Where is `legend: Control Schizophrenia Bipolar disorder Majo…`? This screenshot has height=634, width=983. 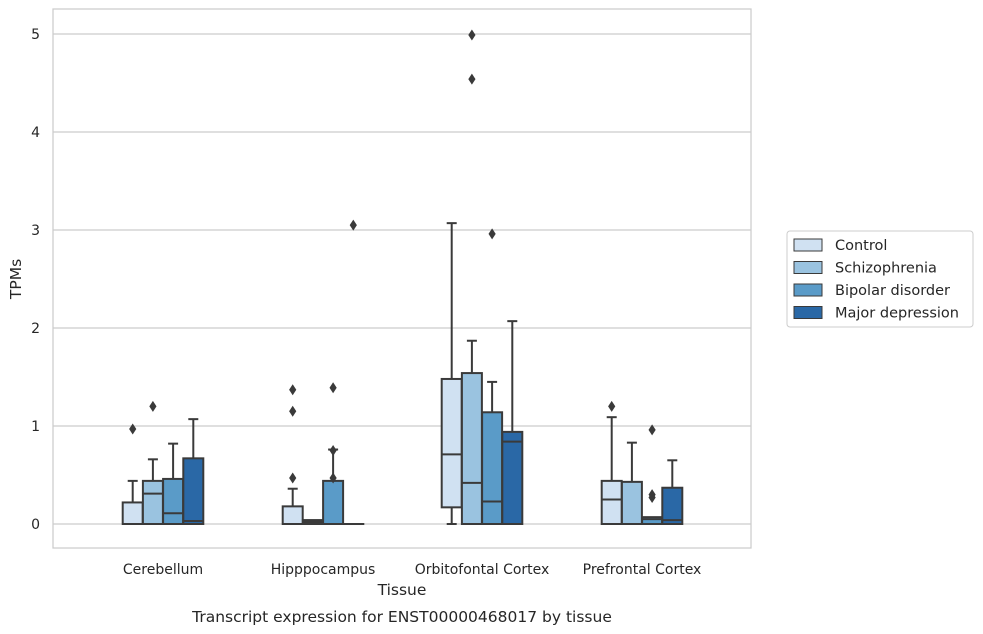
legend: Control Schizophrenia Bipolar disorder Majo… is located at coordinates (880, 279).